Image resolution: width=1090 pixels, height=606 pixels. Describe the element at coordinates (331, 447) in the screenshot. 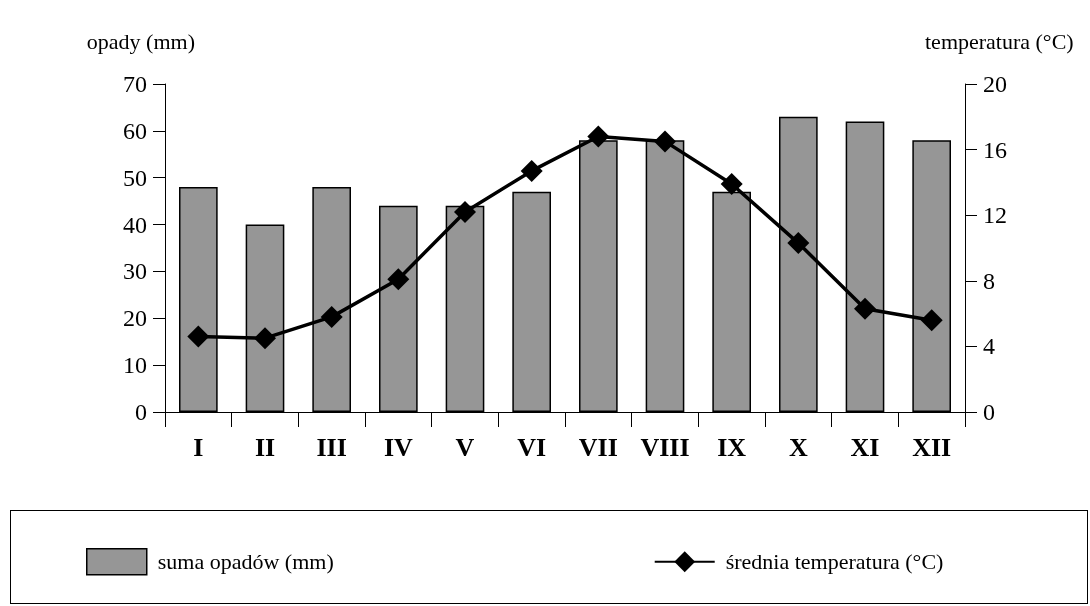

I see `x-tick-label: III` at that location.